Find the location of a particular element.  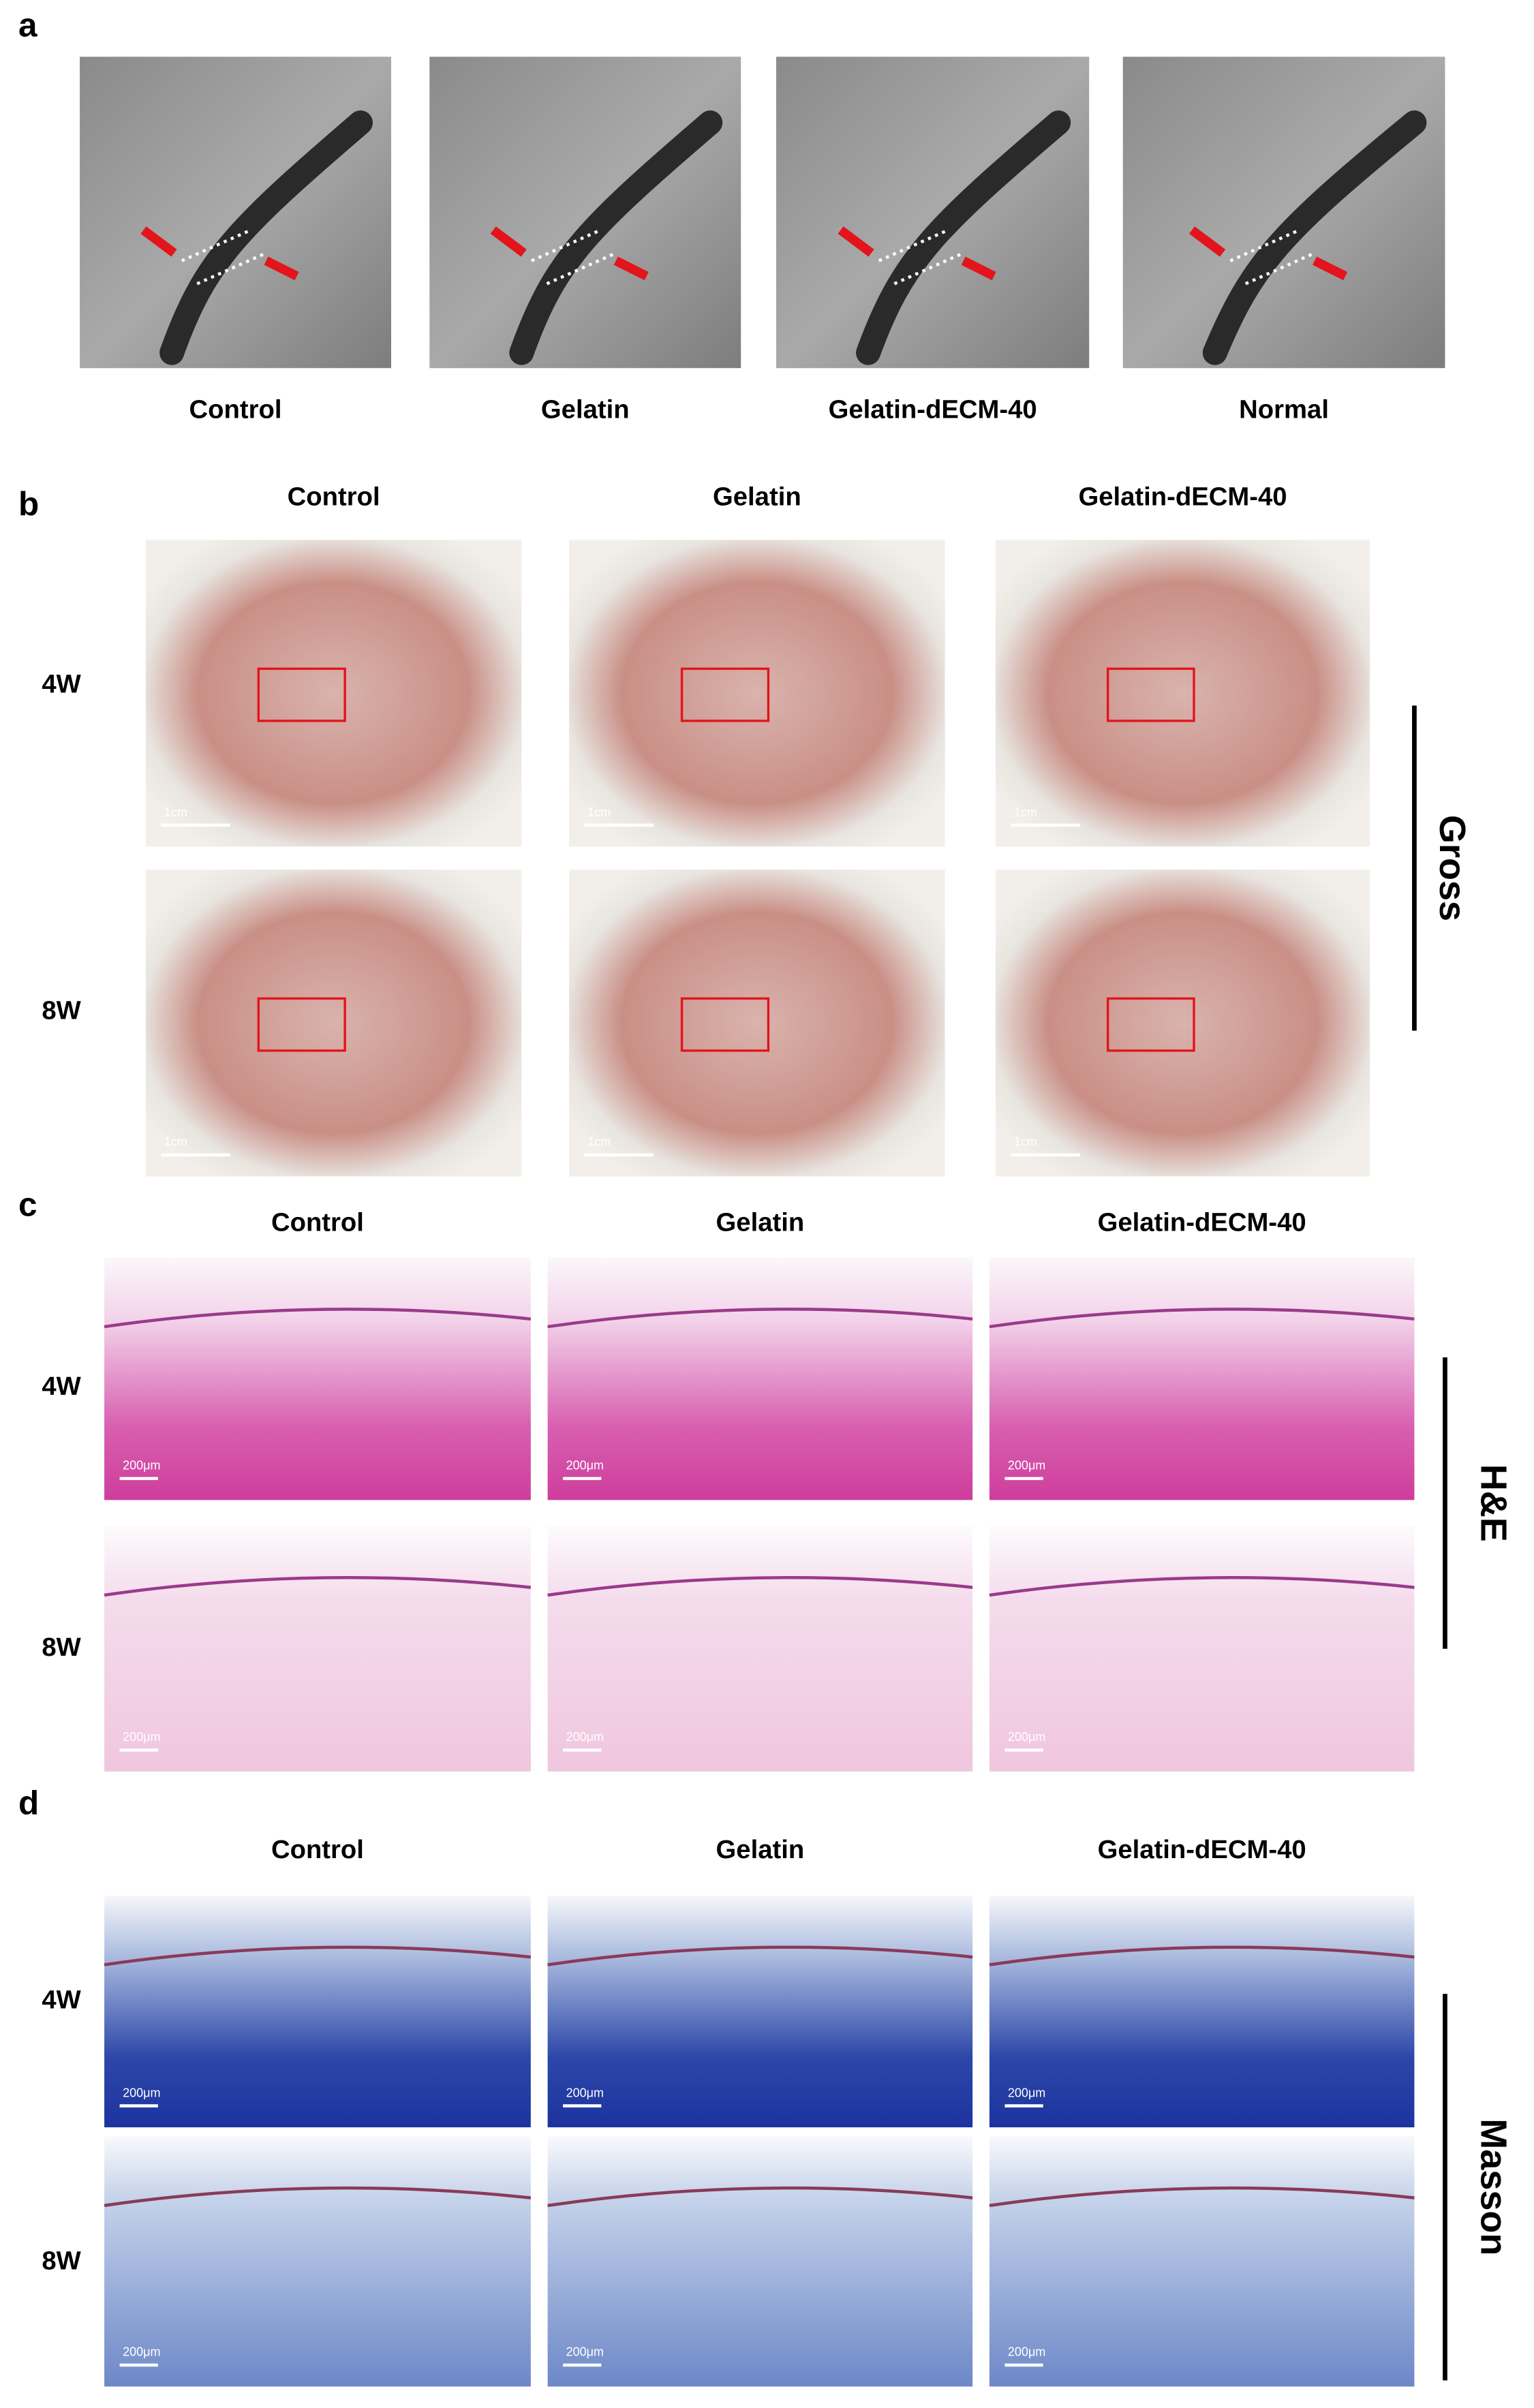

side-label: Gross is located at coordinates (1452, 868).